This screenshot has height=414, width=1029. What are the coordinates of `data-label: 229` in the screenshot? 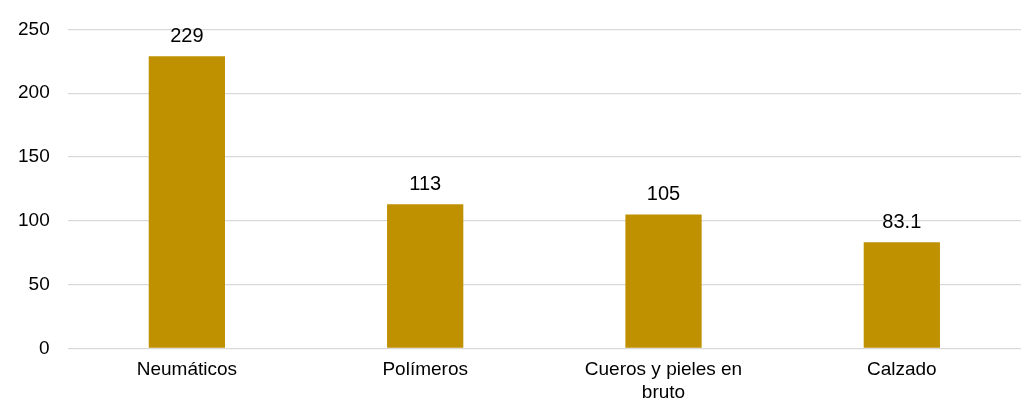 It's located at (187, 34).